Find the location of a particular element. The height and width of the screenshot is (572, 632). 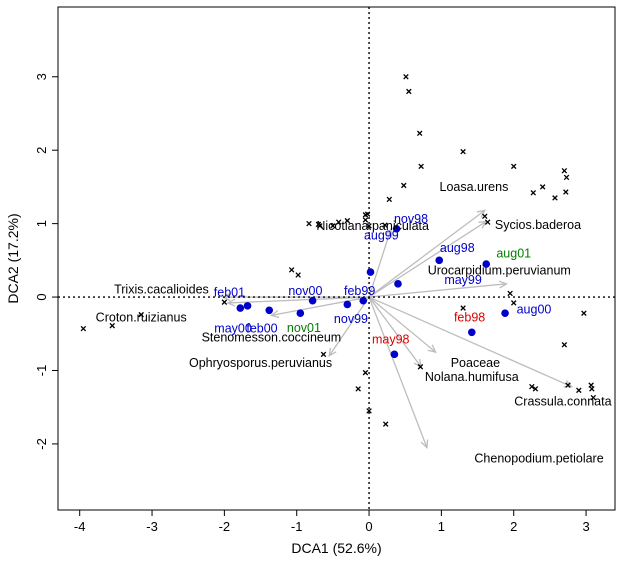

species-label-2: Nicotiana.paniculata is located at coordinates (372, 226).